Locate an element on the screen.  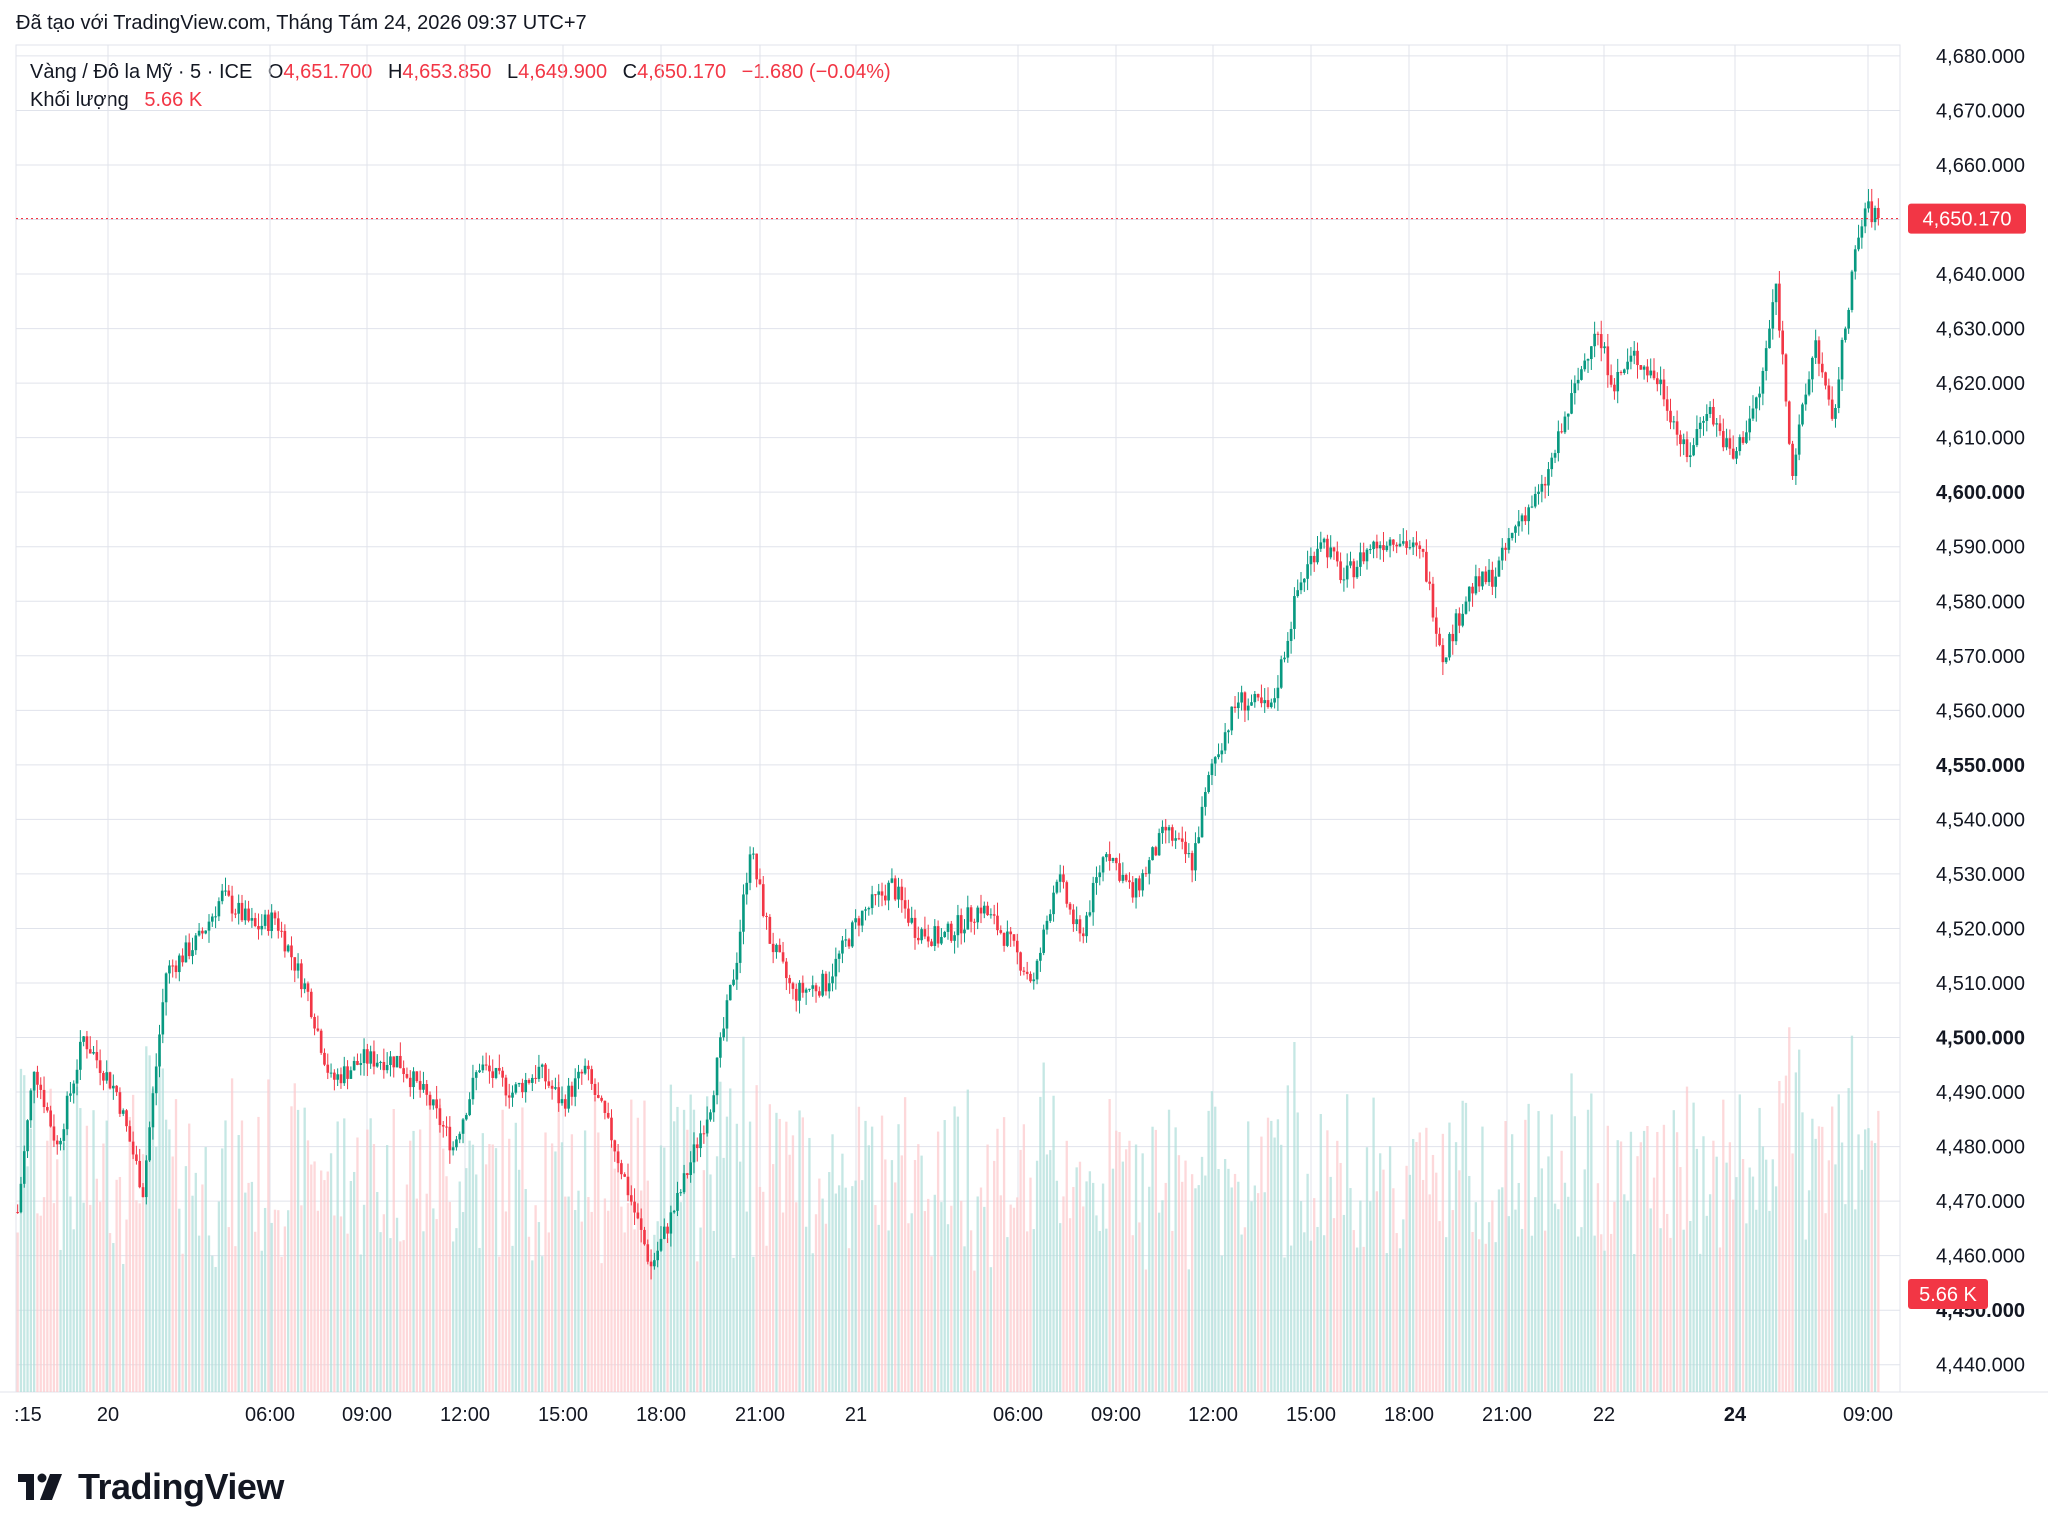
brand: TradingView is located at coordinates (151, 1487).